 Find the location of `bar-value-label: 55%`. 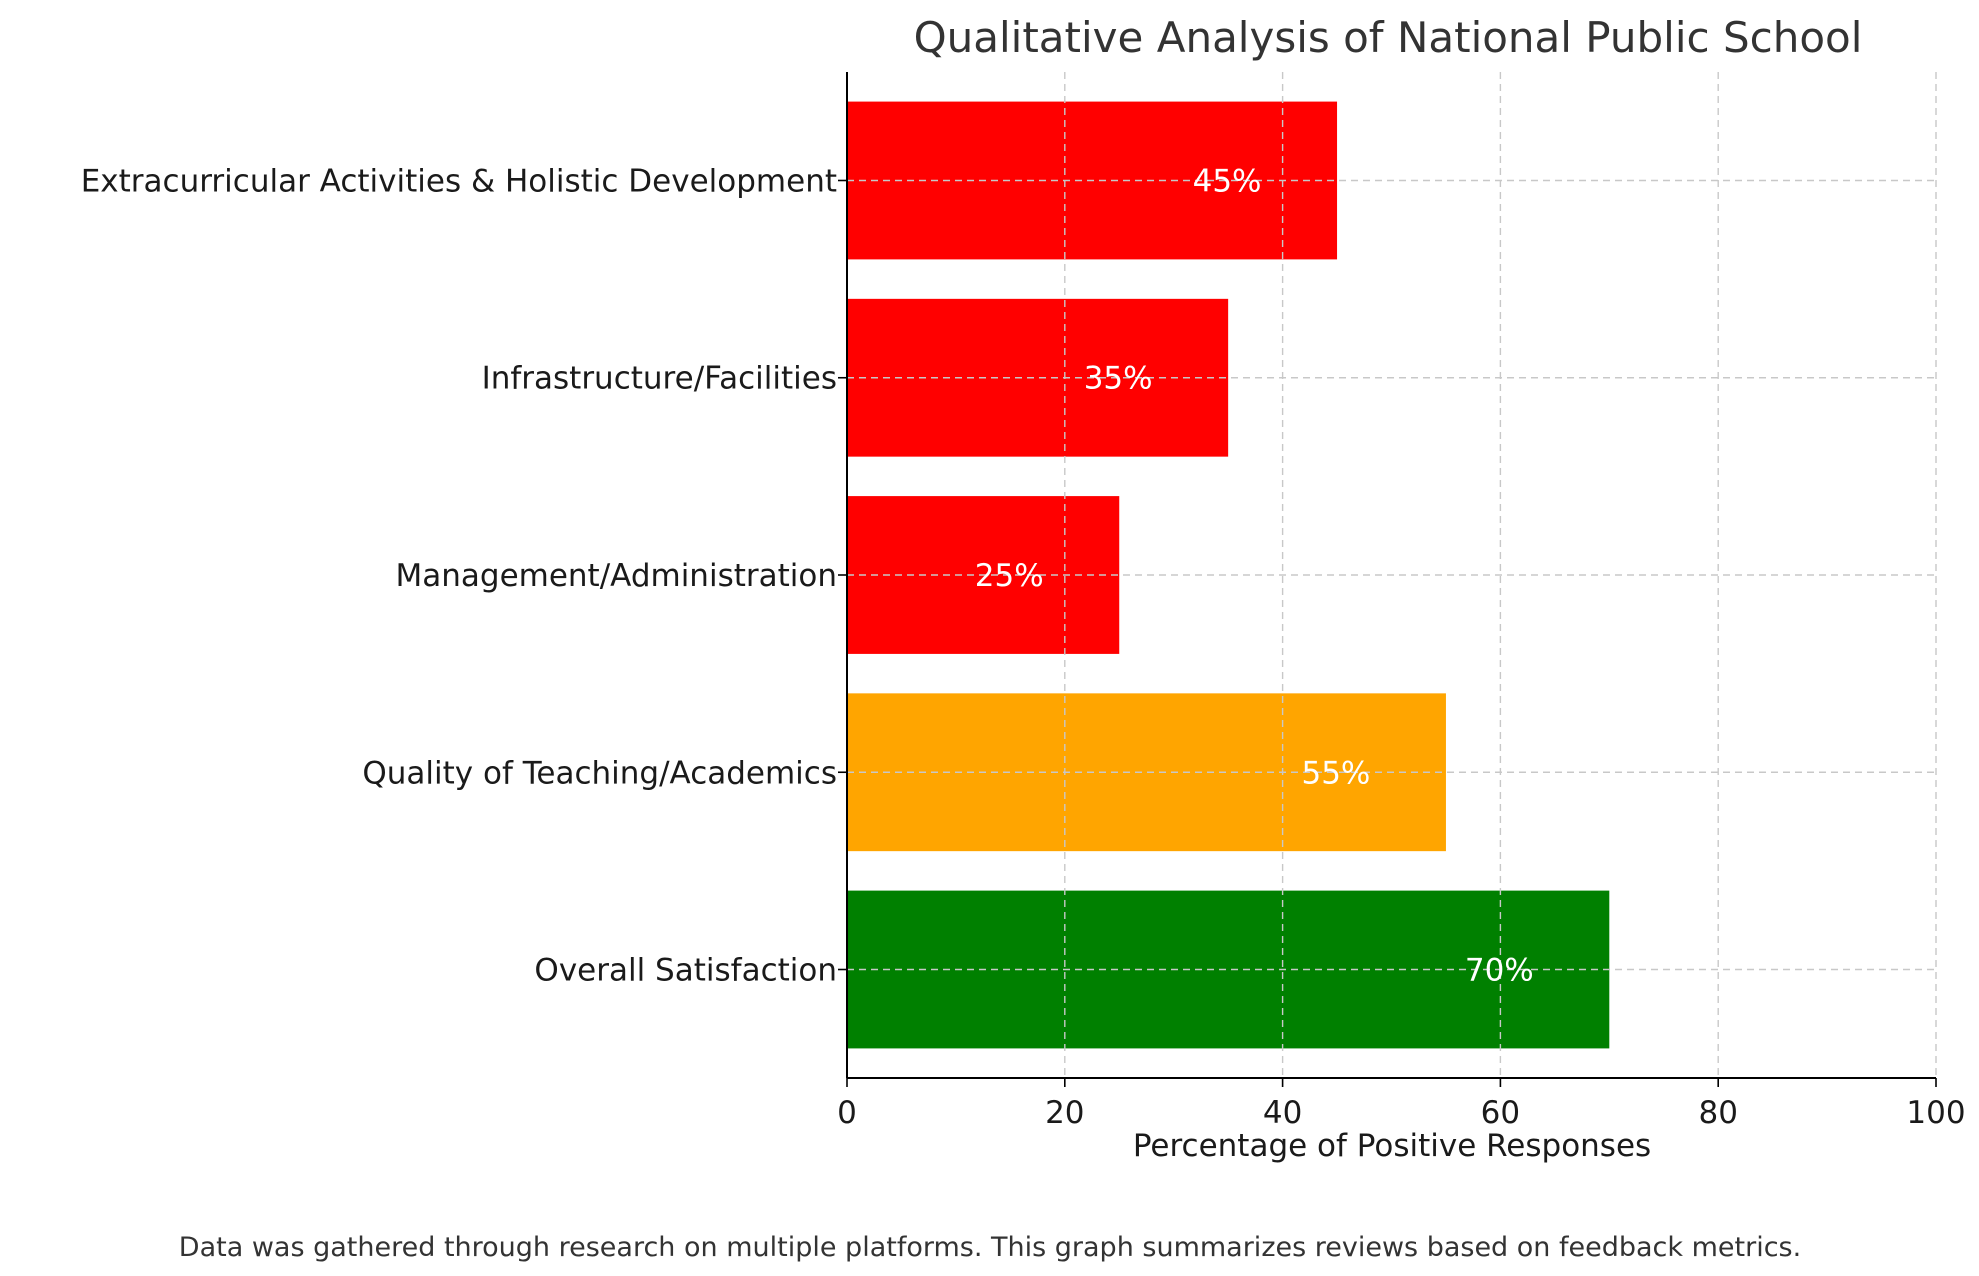

bar-value-label: 55% is located at coordinates (1335, 773).